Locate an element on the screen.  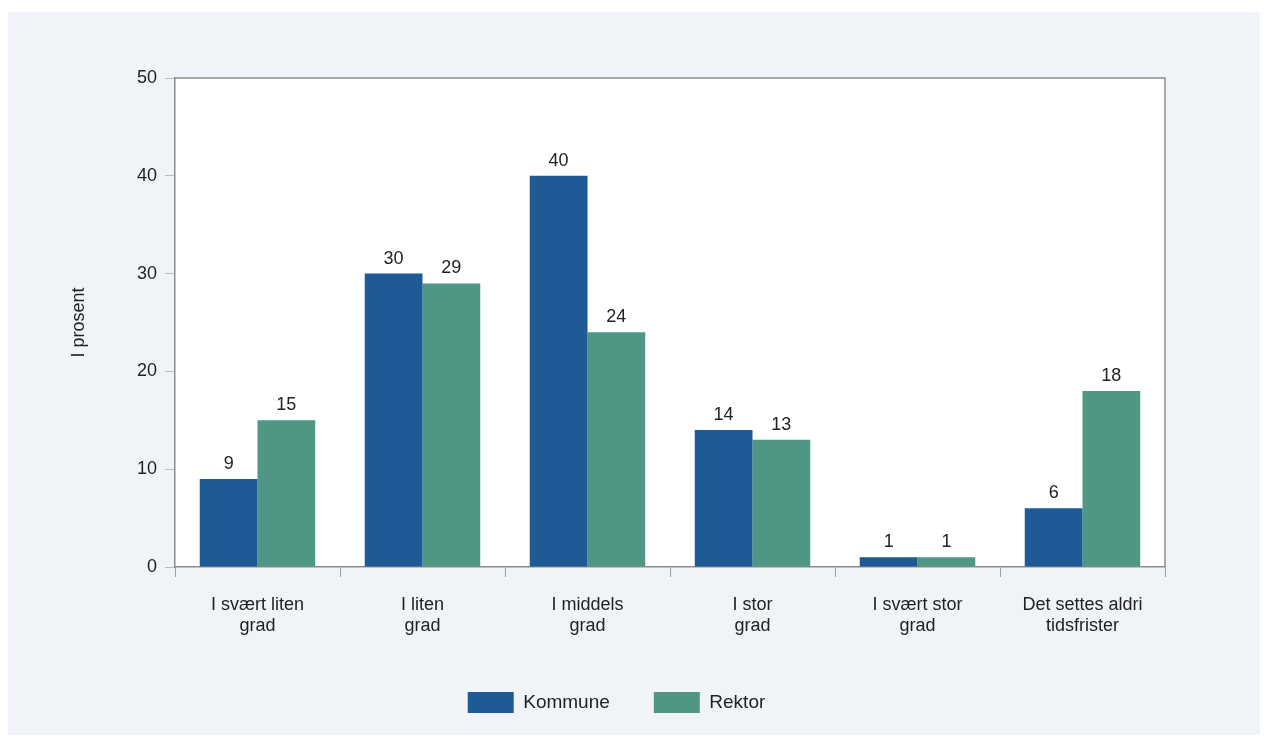
y-axis-title: I prosent is located at coordinates (77, 322).